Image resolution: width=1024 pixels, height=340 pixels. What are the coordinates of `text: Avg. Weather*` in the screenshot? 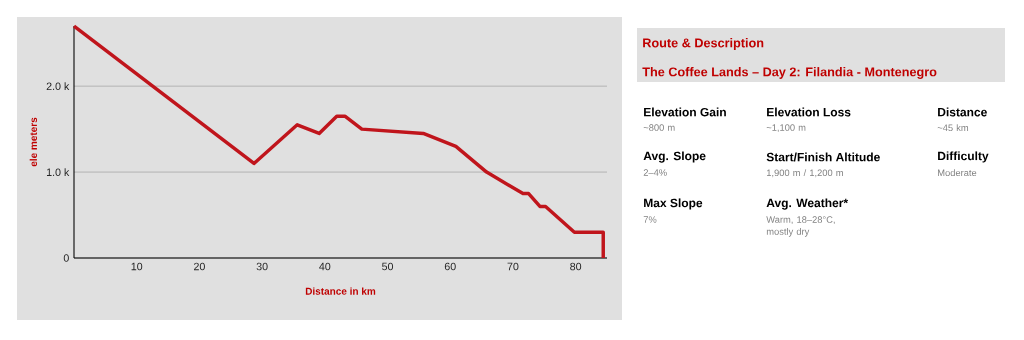 It's located at (807, 204).